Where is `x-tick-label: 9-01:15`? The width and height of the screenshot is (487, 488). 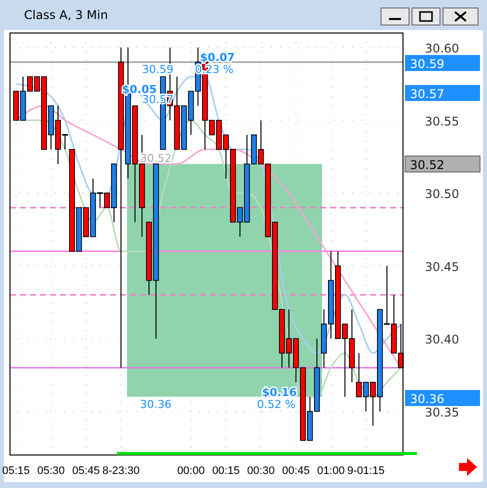 x-tick-label: 9-01:15 is located at coordinates (366, 471).